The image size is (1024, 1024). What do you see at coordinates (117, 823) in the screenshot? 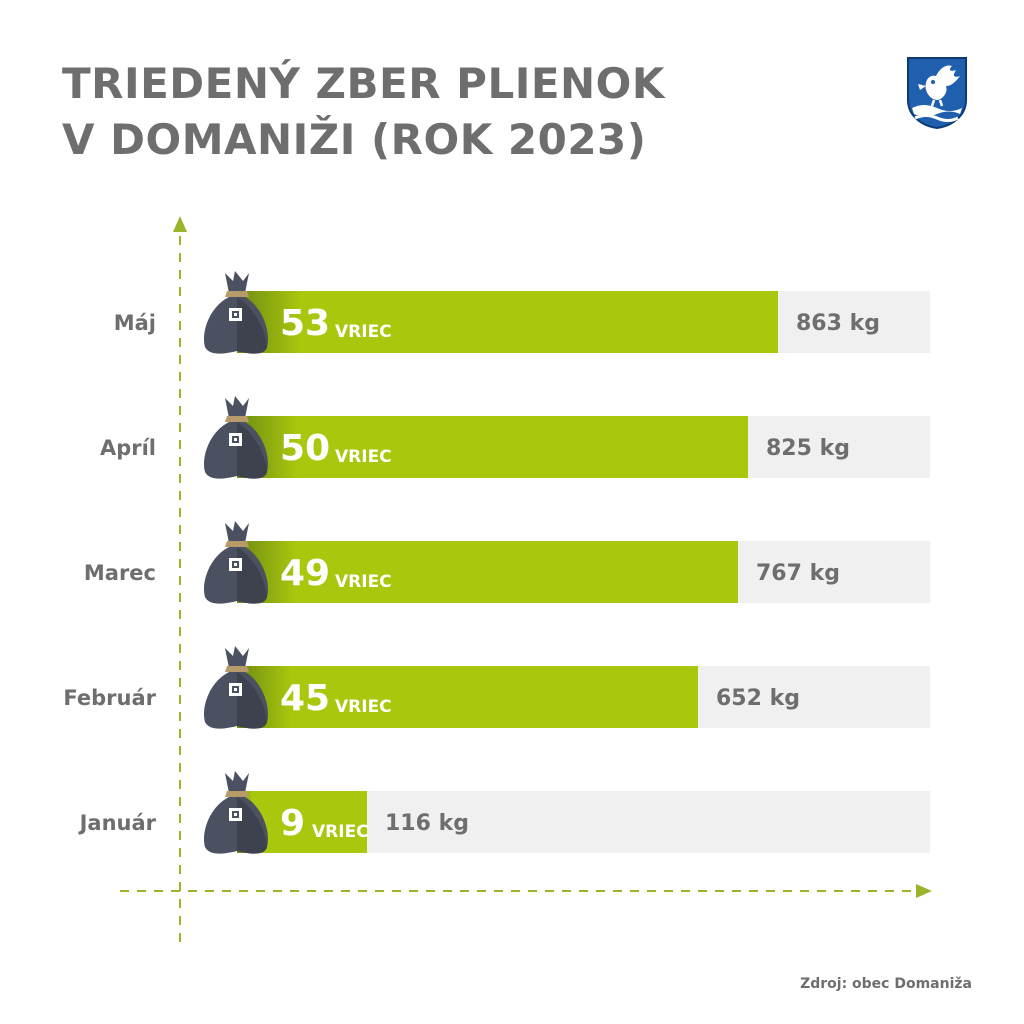
I see `category-label: Január` at bounding box center [117, 823].